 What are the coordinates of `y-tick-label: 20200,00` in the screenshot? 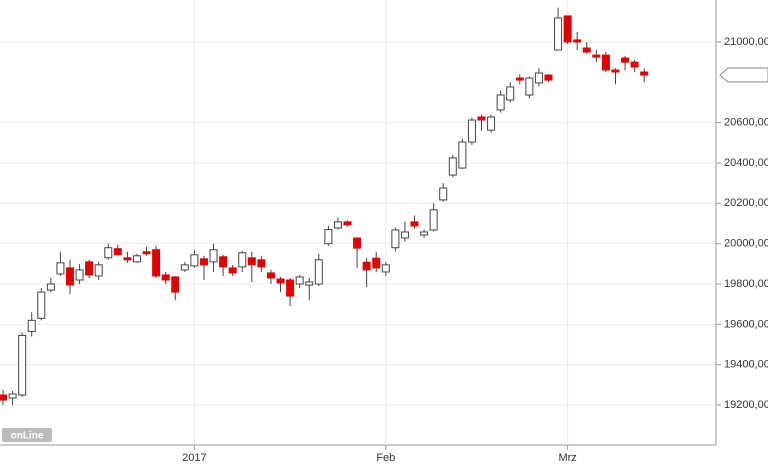 It's located at (746, 203).